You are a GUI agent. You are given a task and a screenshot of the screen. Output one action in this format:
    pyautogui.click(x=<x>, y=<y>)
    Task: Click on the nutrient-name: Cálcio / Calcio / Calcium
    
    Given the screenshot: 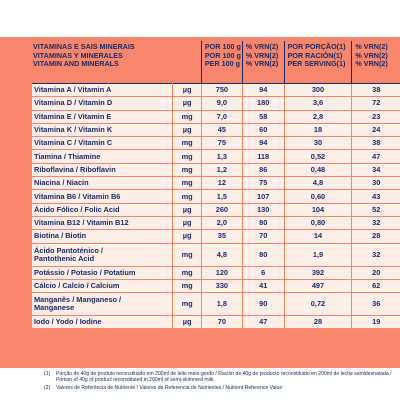 What is the action you would take?
    pyautogui.click(x=103, y=286)
    